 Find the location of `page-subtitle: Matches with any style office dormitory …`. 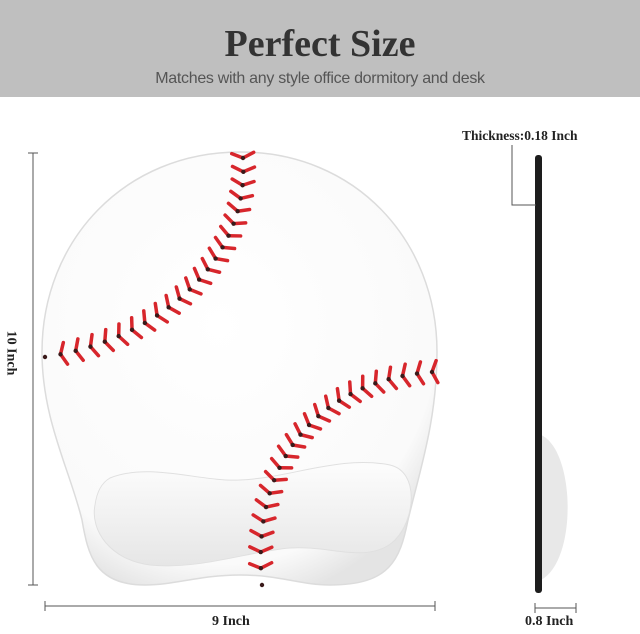

page-subtitle: Matches with any style office dormitory … is located at coordinates (320, 78).